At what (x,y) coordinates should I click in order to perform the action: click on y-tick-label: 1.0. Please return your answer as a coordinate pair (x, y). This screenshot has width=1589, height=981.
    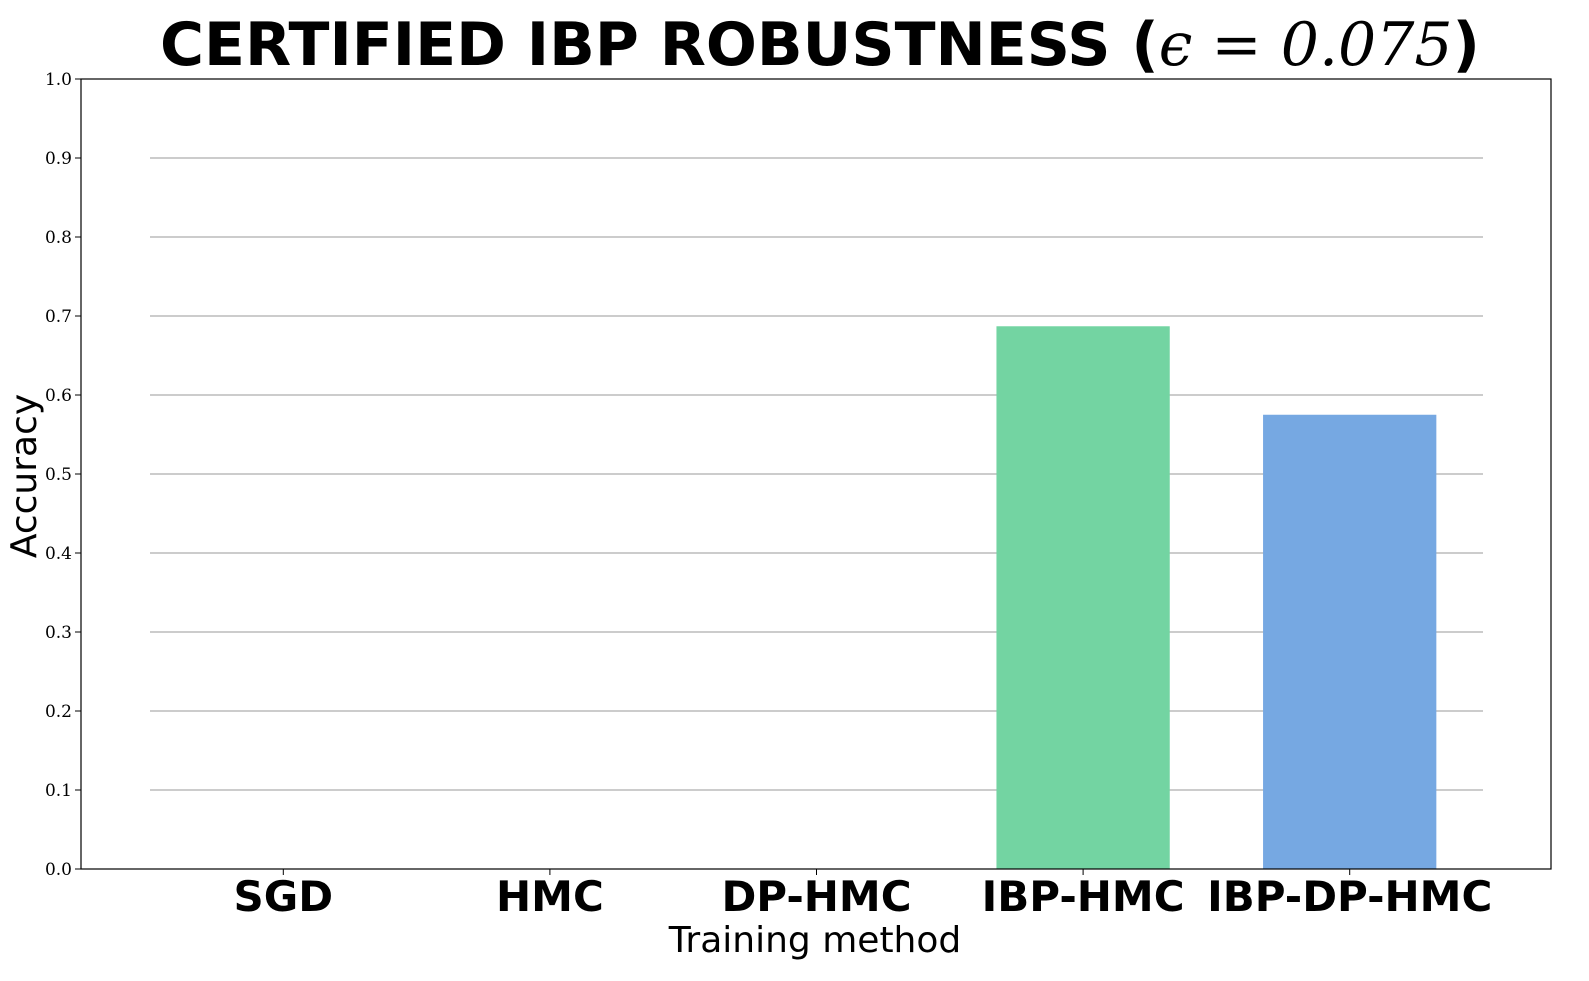
    Looking at the image, I should click on (58, 80).